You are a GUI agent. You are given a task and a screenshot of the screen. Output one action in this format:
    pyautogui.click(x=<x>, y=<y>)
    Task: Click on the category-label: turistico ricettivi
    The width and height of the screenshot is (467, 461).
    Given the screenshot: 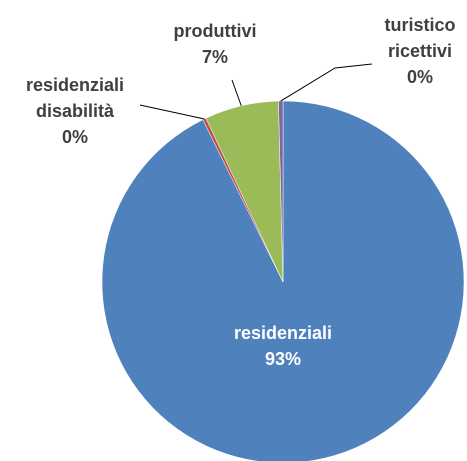 What is the action you would take?
    pyautogui.click(x=420, y=38)
    